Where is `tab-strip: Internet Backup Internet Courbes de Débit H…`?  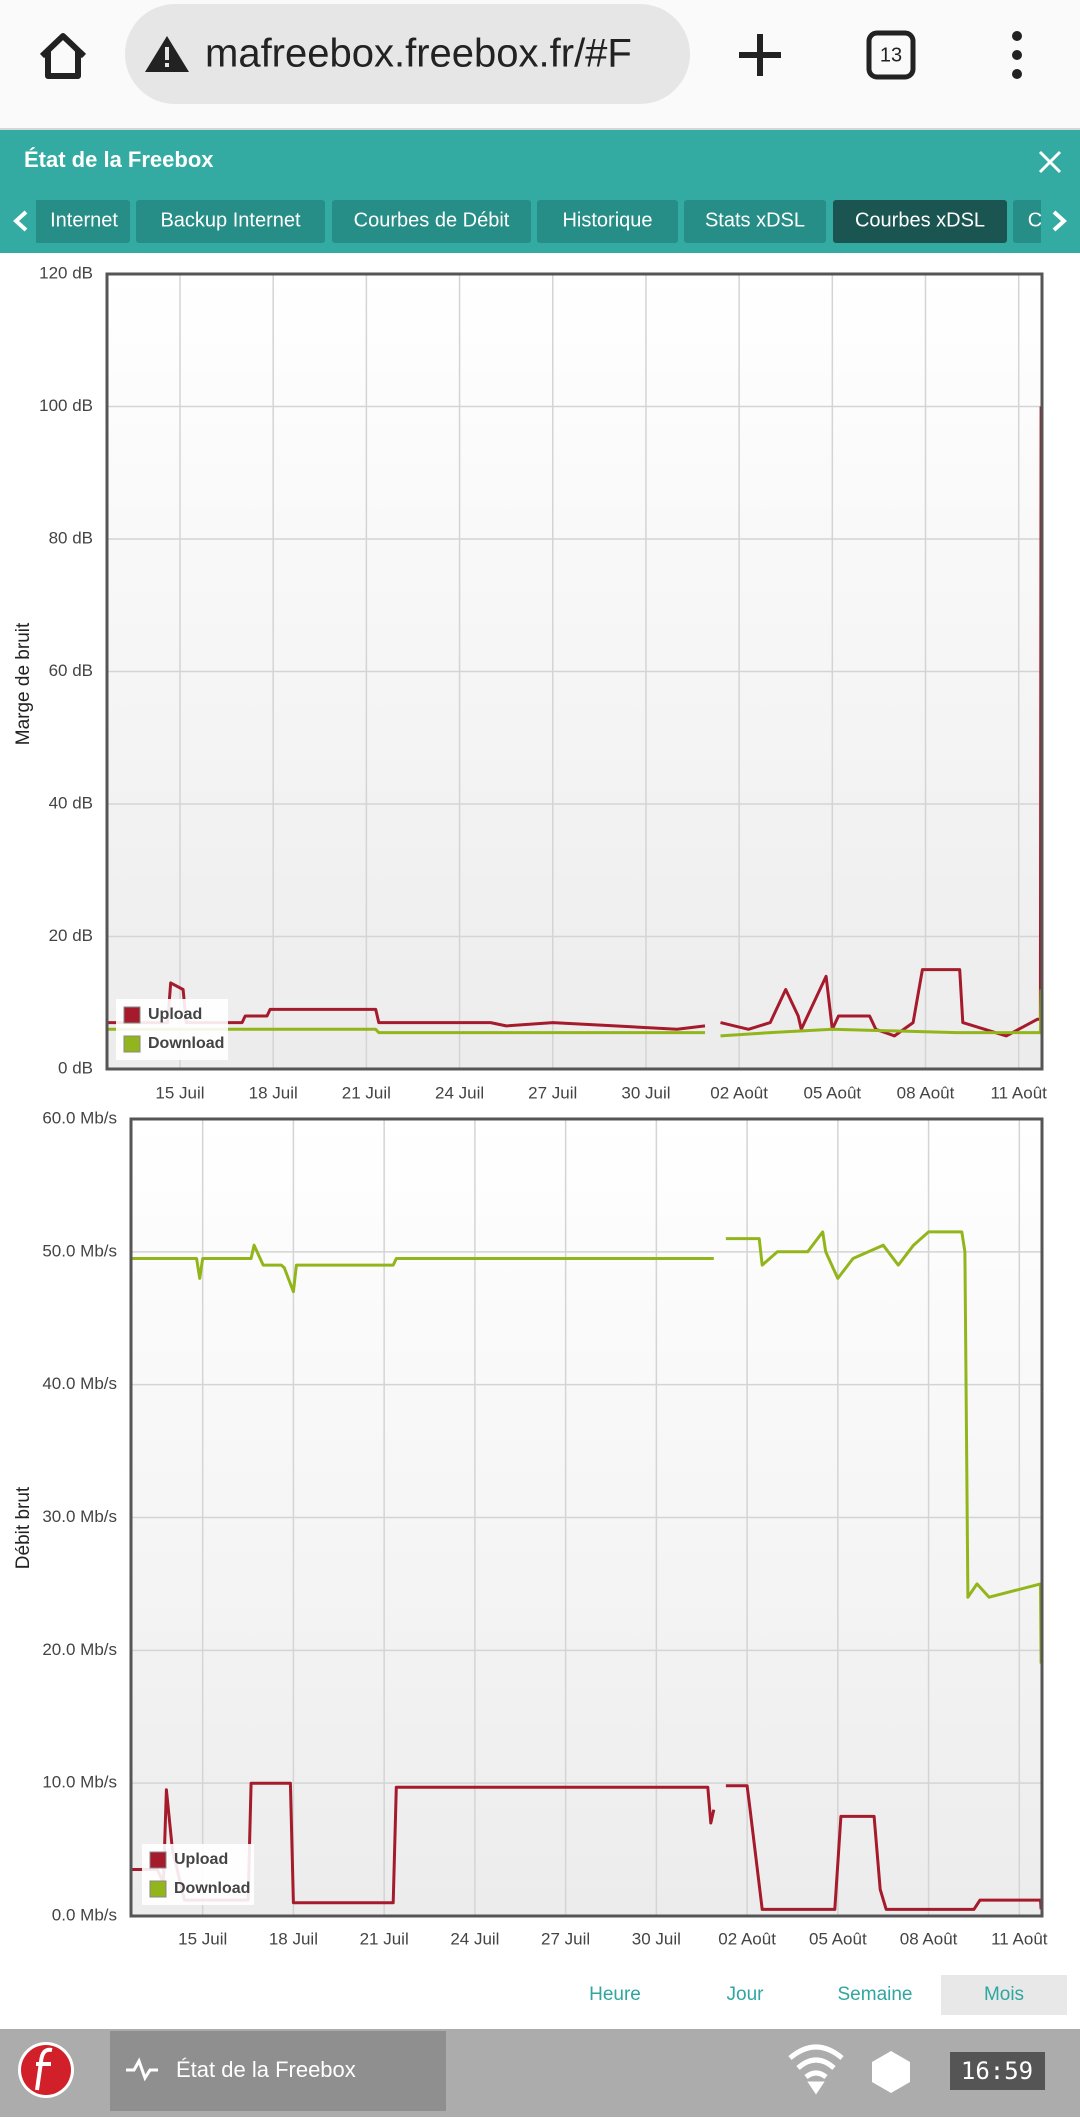 tab-strip: Internet Backup Internet Courbes de Débit H… is located at coordinates (535, 221).